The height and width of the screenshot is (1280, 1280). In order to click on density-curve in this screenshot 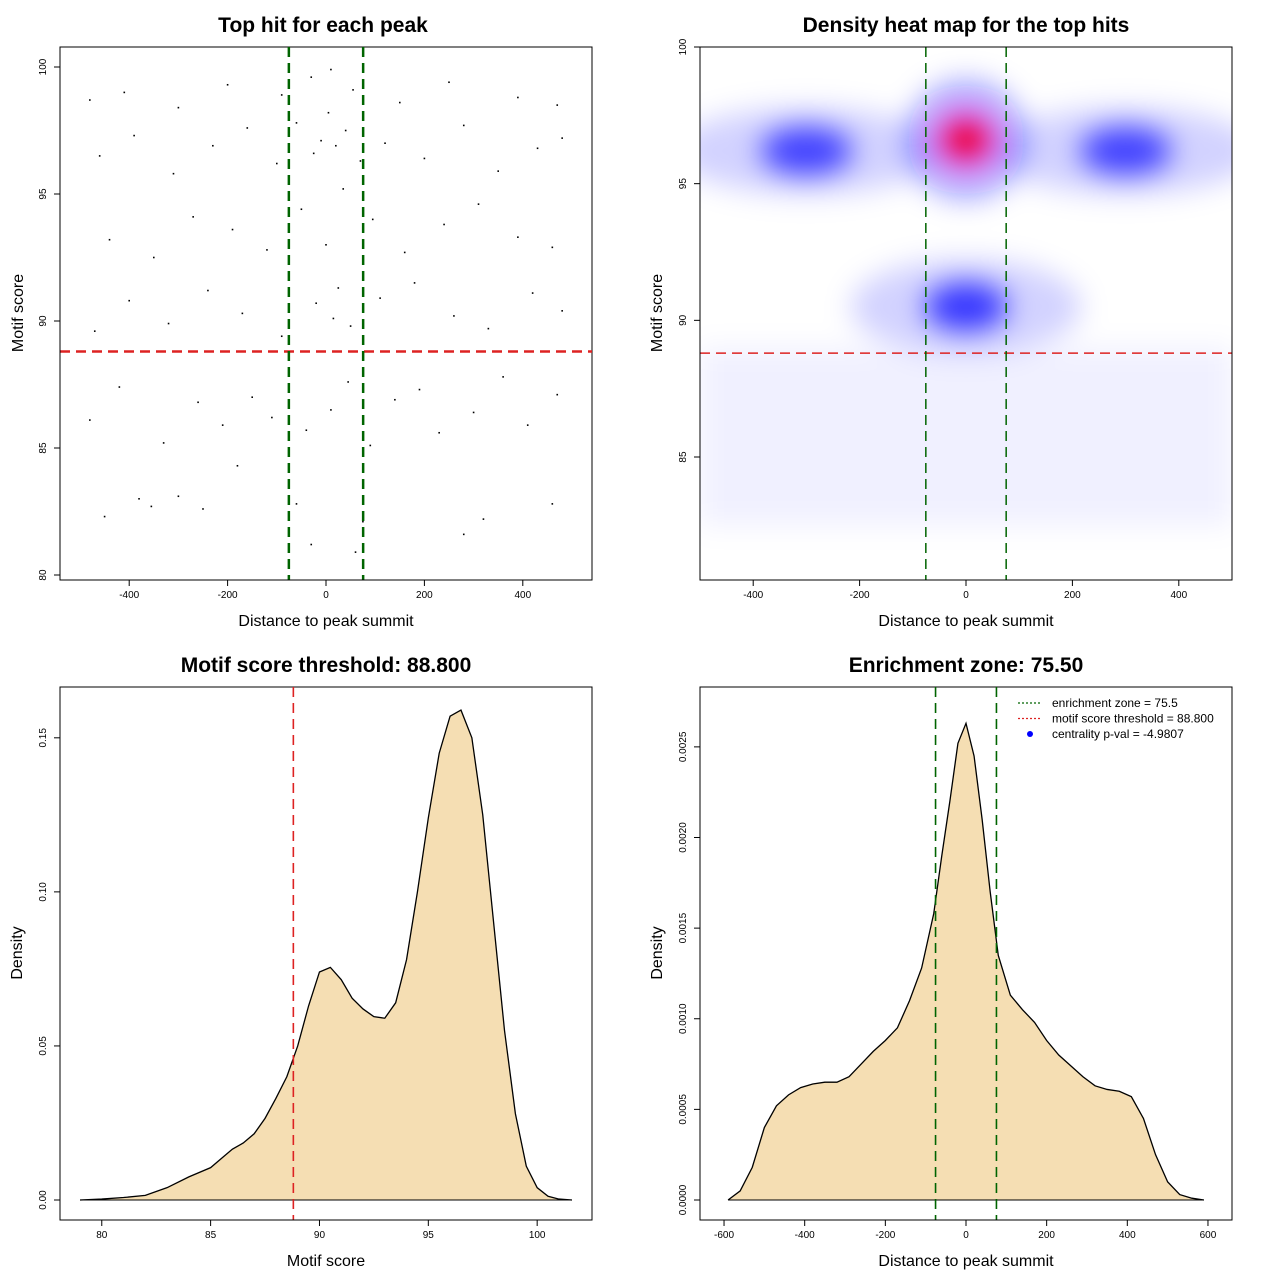, I will do `click(966, 961)`.